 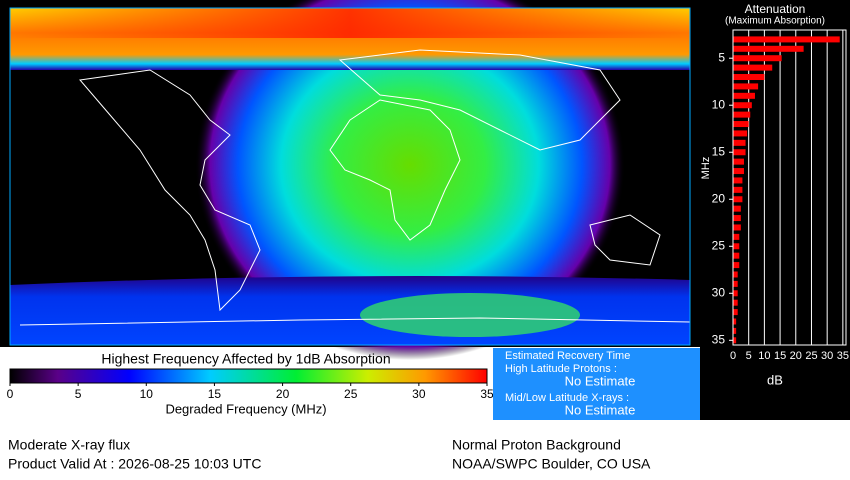 I want to click on colorbar-tick-label: 35, so click(x=487, y=394).